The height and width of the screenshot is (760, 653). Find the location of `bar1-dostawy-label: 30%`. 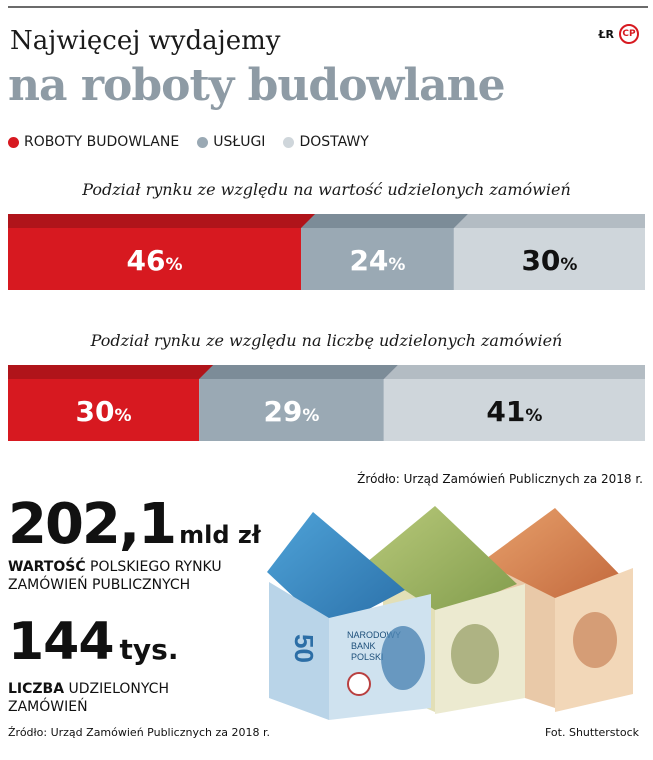

bar1-dostawy-label: 30% is located at coordinates (549, 260).